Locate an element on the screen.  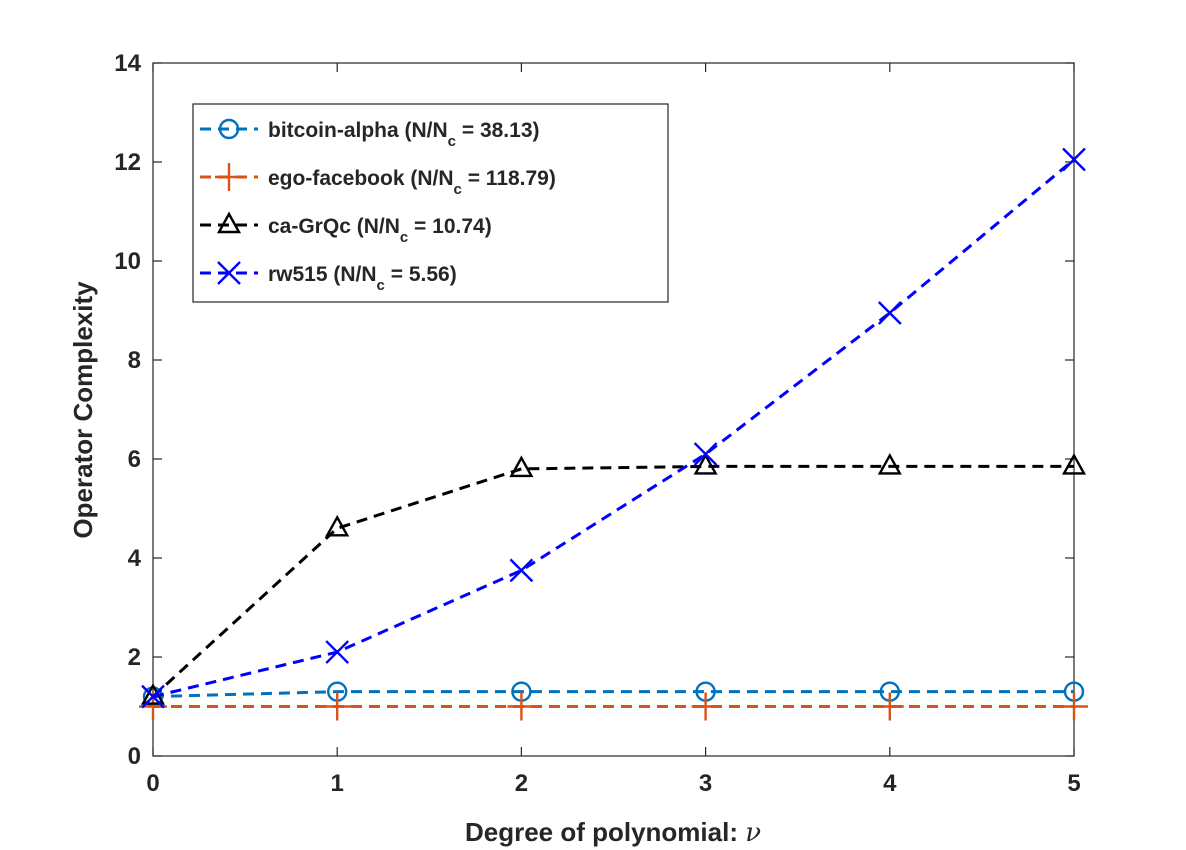
legend-label: bitcoin-alpha (N/Nc = 38.13) is located at coordinates (404, 134).